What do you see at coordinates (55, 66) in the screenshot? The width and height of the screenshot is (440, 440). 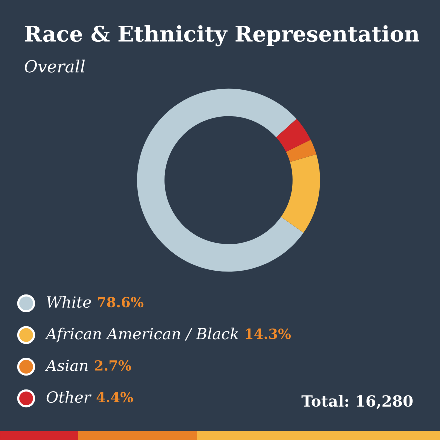 I see `chart-subtitle: Overall` at bounding box center [55, 66].